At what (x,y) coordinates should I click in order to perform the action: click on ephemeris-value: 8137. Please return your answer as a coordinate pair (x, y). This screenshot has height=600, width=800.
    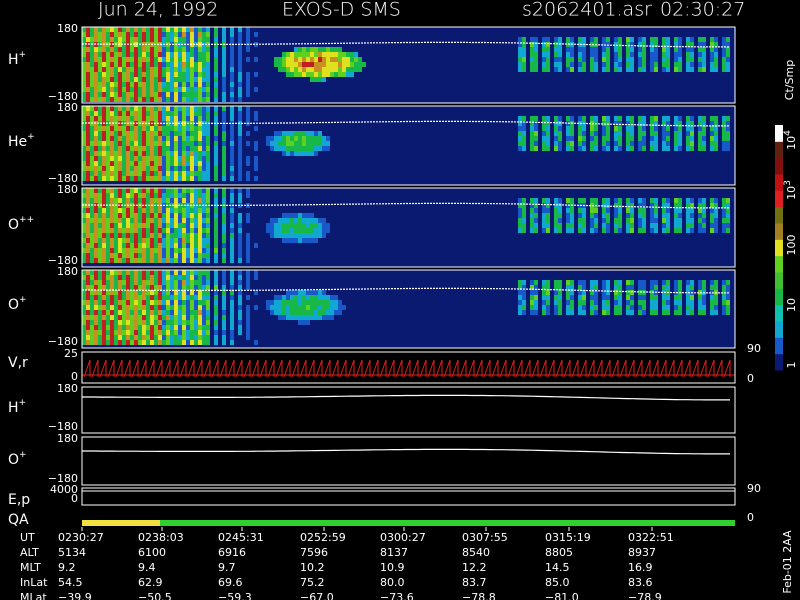
    Looking at the image, I should click on (394, 552).